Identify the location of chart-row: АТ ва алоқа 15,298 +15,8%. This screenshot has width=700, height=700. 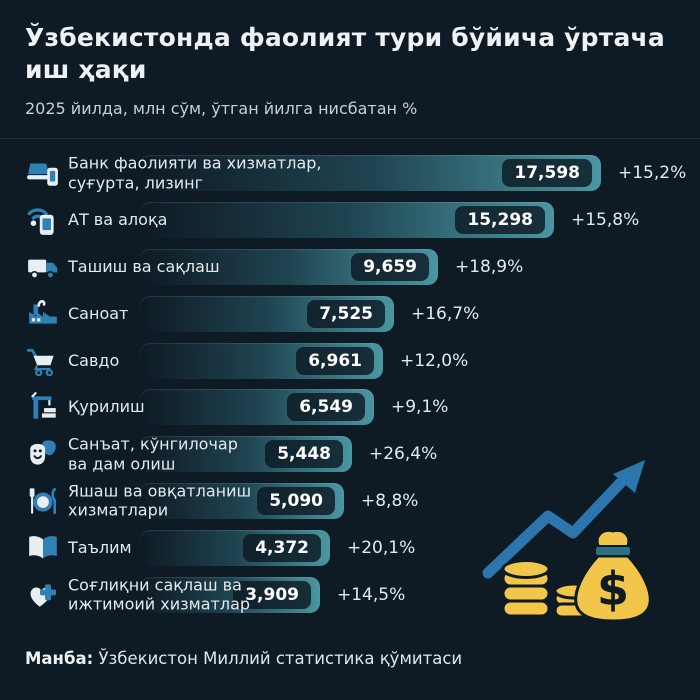
(355, 220).